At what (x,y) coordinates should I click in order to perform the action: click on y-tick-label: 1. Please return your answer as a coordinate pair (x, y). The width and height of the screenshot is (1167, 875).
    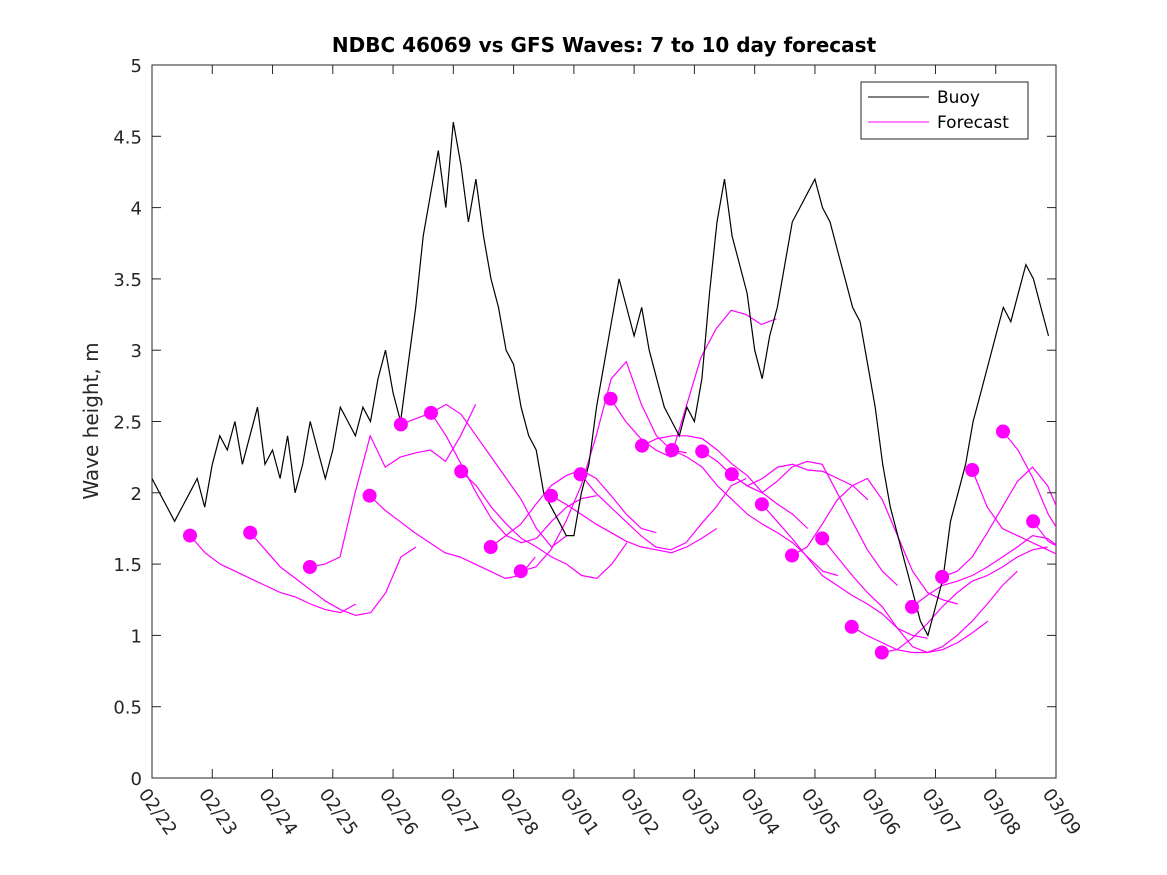
    Looking at the image, I should click on (136, 636).